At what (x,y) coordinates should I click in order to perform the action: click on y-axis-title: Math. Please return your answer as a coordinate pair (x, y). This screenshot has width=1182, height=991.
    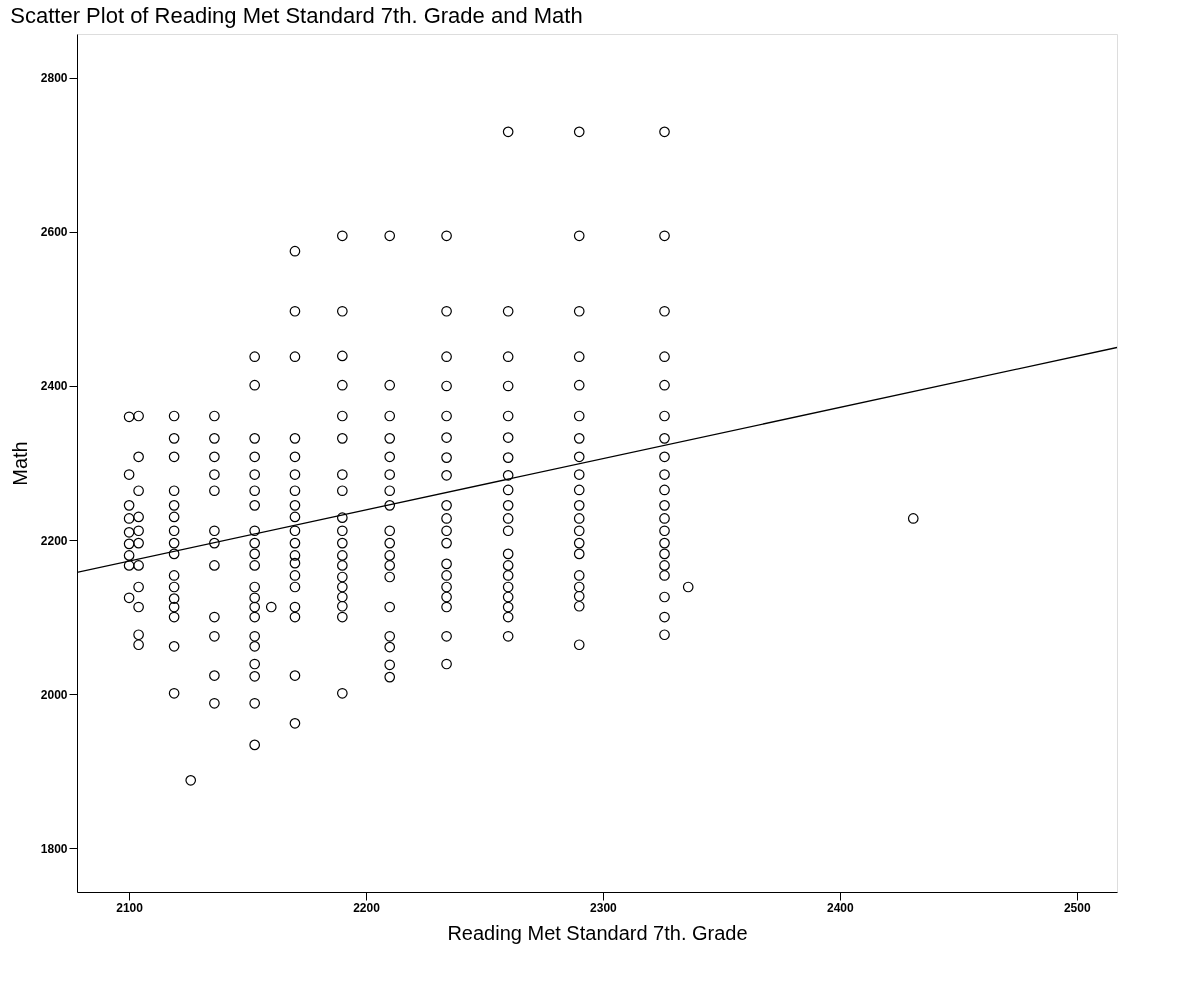
    Looking at the image, I should click on (19, 463).